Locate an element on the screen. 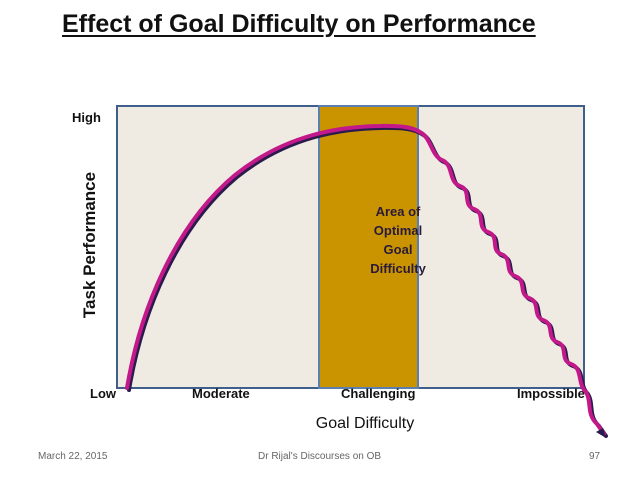  x-axis-title: Goal Difficulty is located at coordinates (365, 423).